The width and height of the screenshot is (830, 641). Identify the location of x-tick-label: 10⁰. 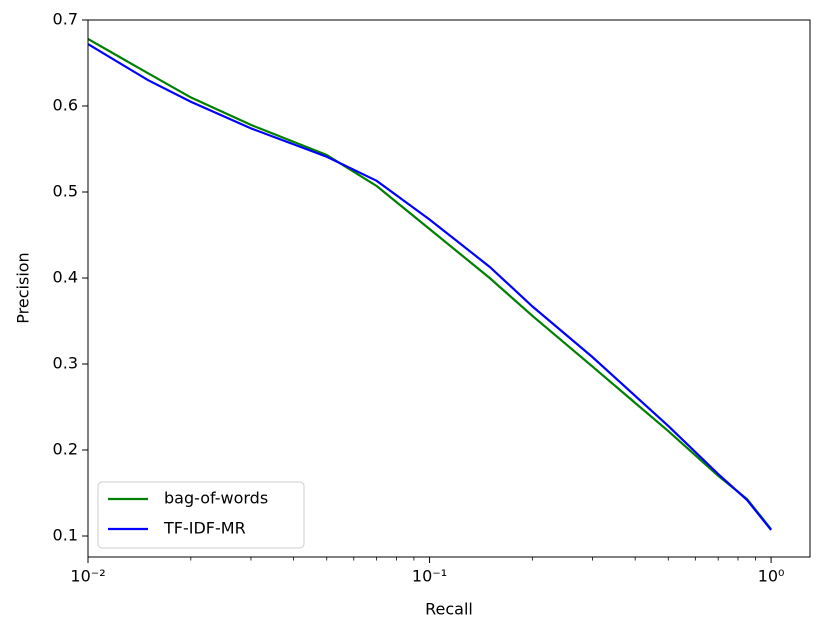
(771, 576).